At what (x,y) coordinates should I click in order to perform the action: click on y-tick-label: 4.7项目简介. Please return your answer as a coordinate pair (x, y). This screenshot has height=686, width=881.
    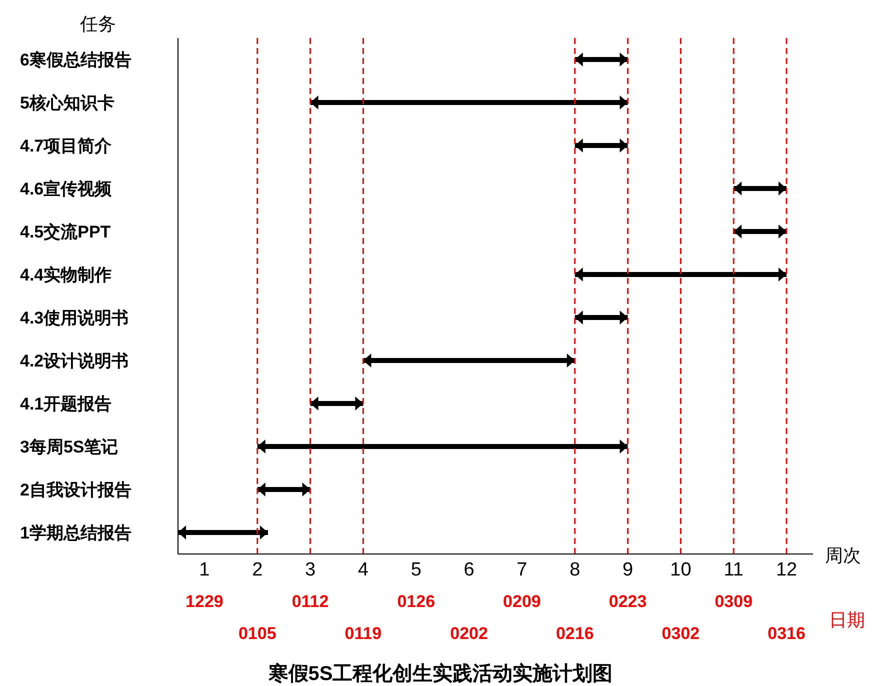
    Looking at the image, I should click on (66, 146).